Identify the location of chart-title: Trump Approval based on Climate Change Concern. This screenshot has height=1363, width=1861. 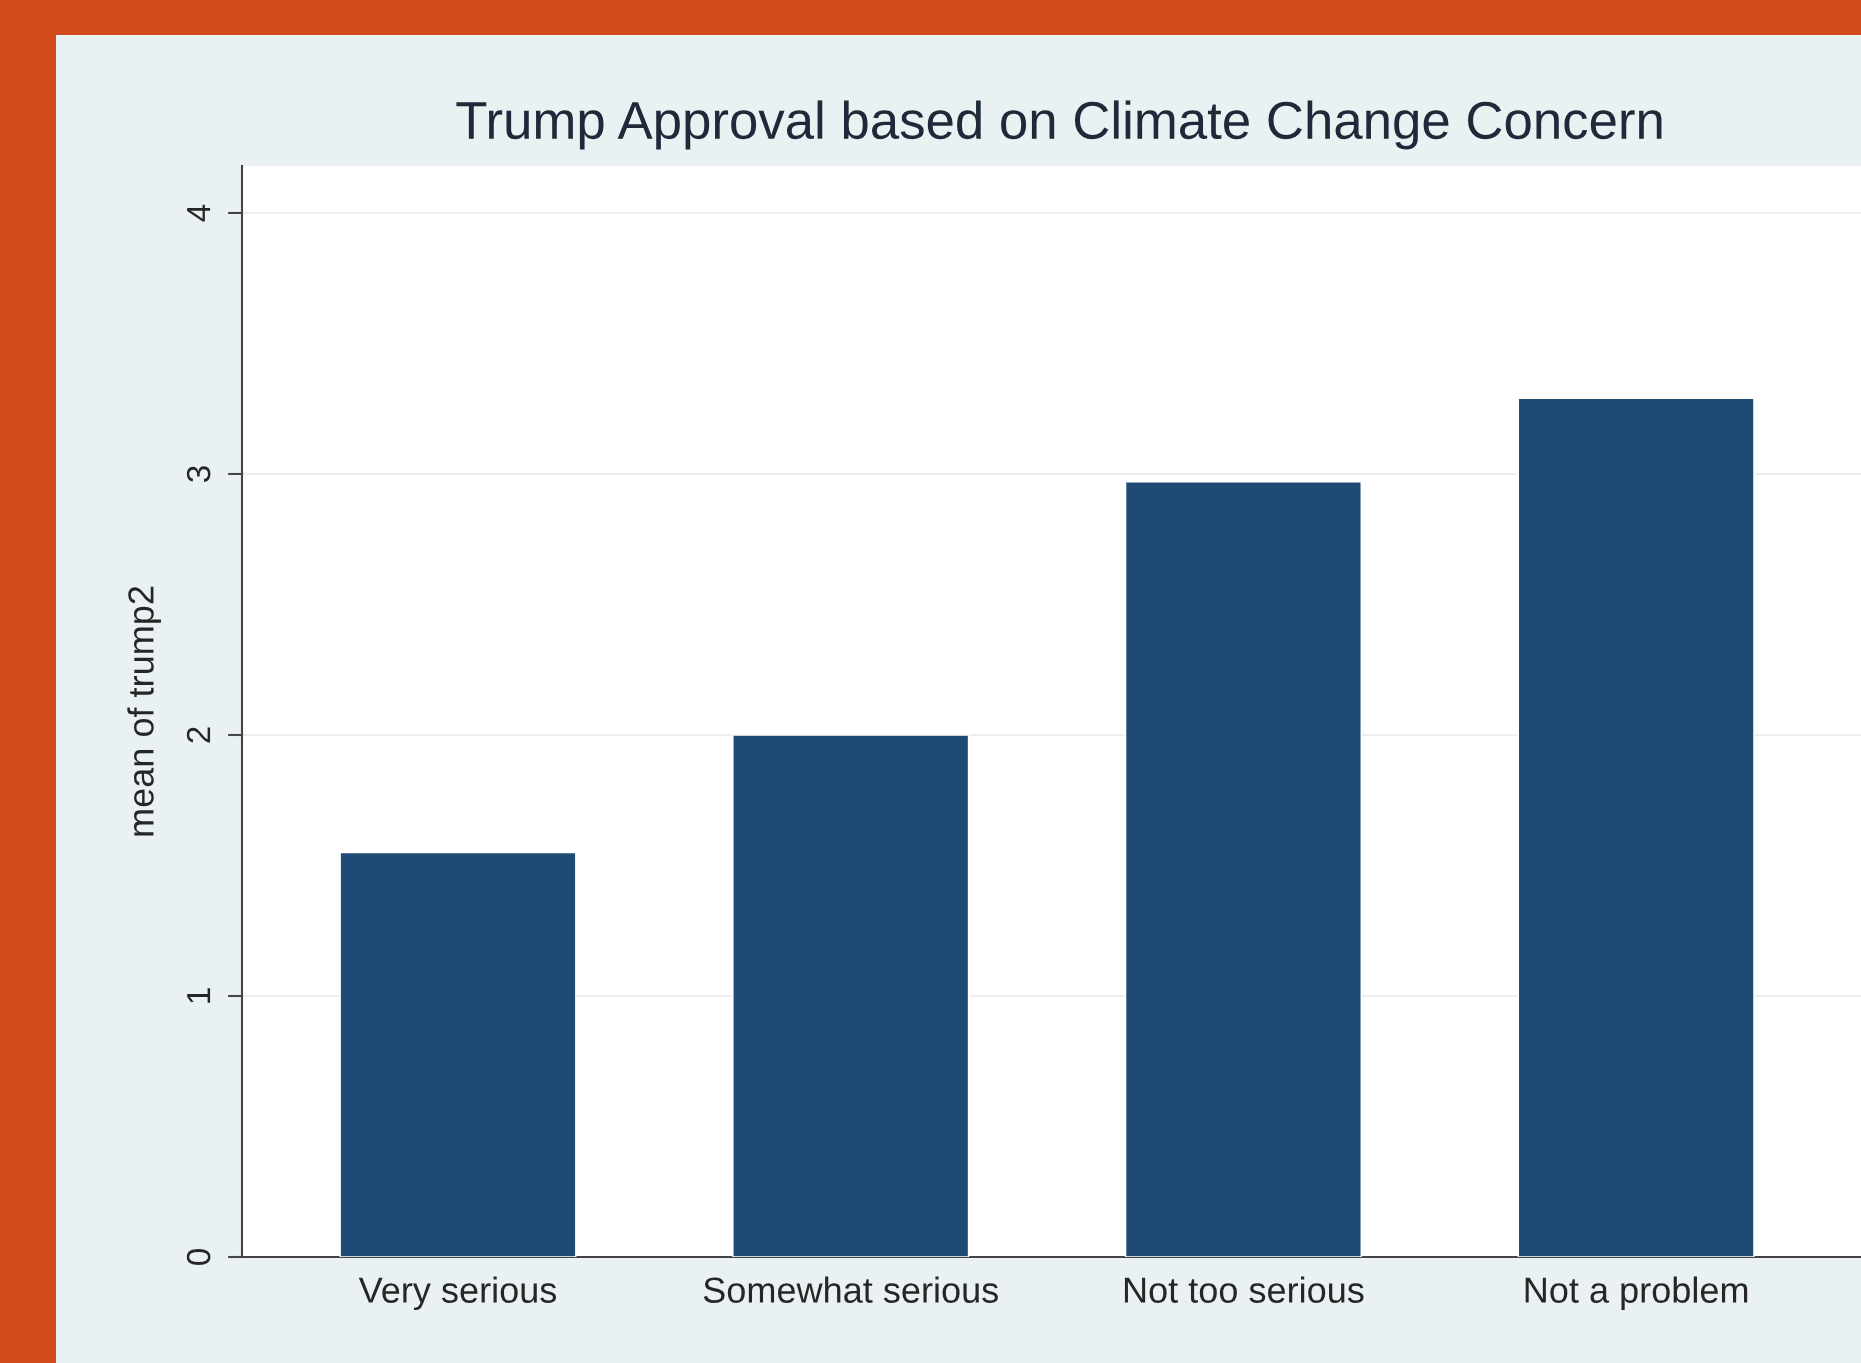
(1059, 125).